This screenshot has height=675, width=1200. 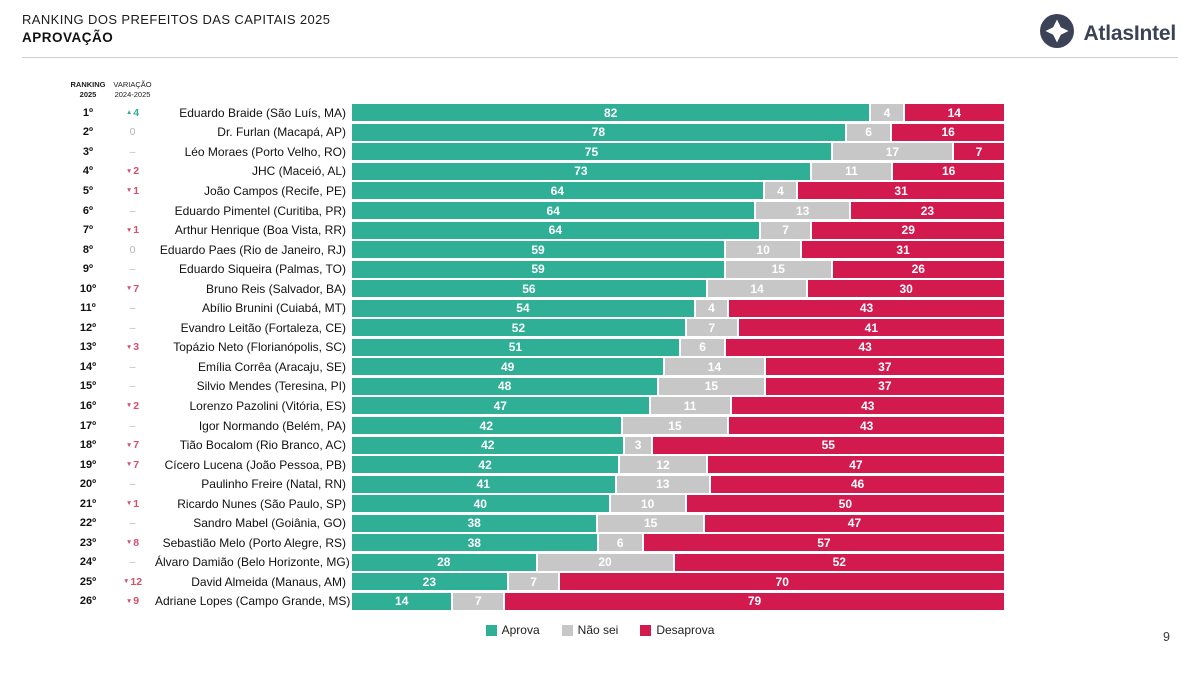 I want to click on chart-row: 2º 0 Dr. Furlan (Macapá, AP) 78 6 16, so click(x=535, y=133).